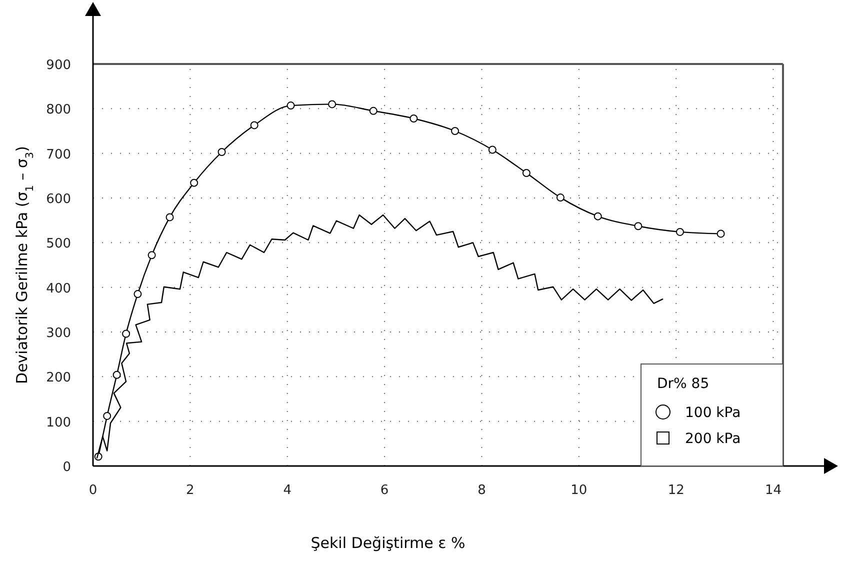  What do you see at coordinates (58, 333) in the screenshot?
I see `y-tick-label: 300` at bounding box center [58, 333].